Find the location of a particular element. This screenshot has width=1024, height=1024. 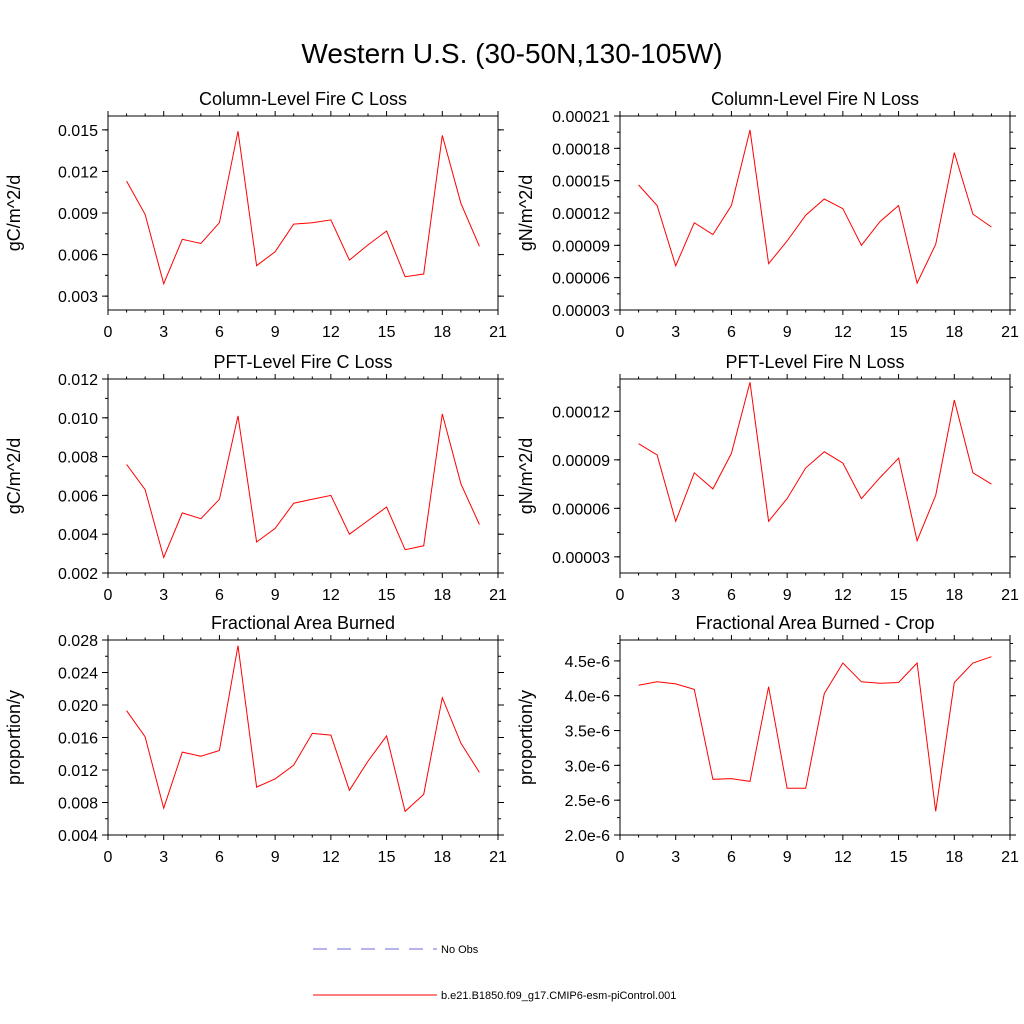

panel-2-ylabel: gN/m^2/d is located at coordinates (526, 213).